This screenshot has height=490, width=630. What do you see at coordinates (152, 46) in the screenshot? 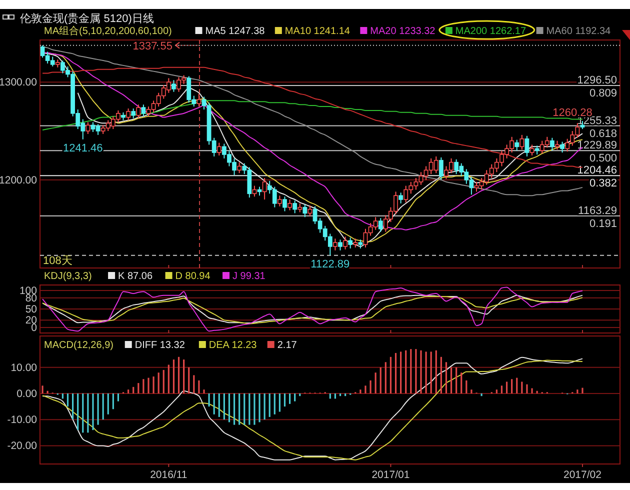
I see `annotation: 1337.55` at bounding box center [152, 46].